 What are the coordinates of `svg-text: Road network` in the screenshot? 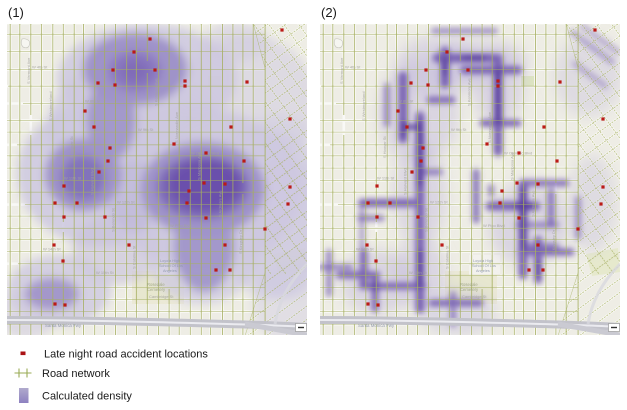 It's located at (76, 374).